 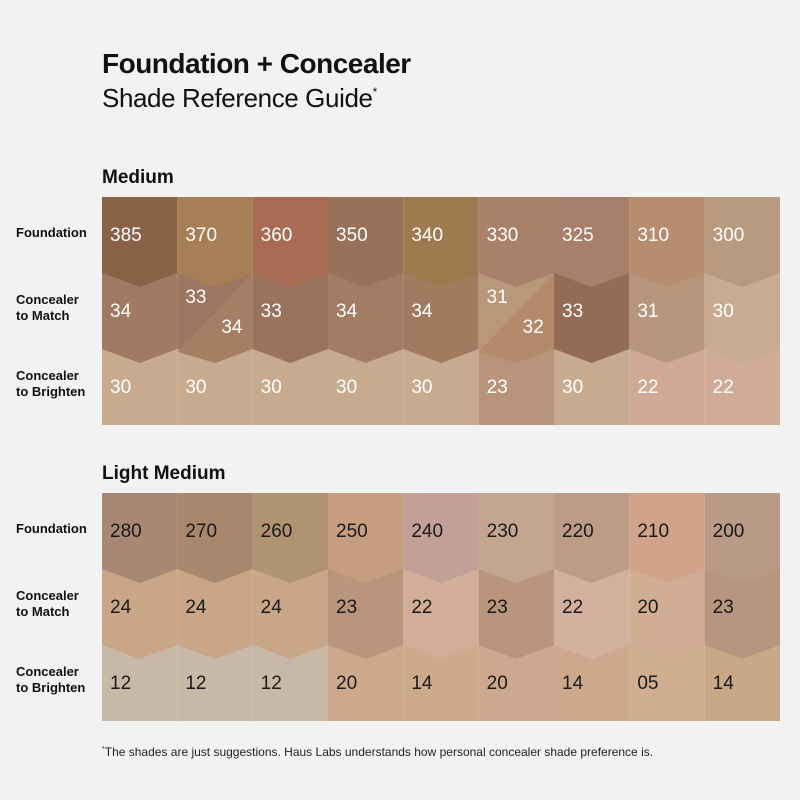 What do you see at coordinates (427, 235) in the screenshot?
I see `shade-number: 340` at bounding box center [427, 235].